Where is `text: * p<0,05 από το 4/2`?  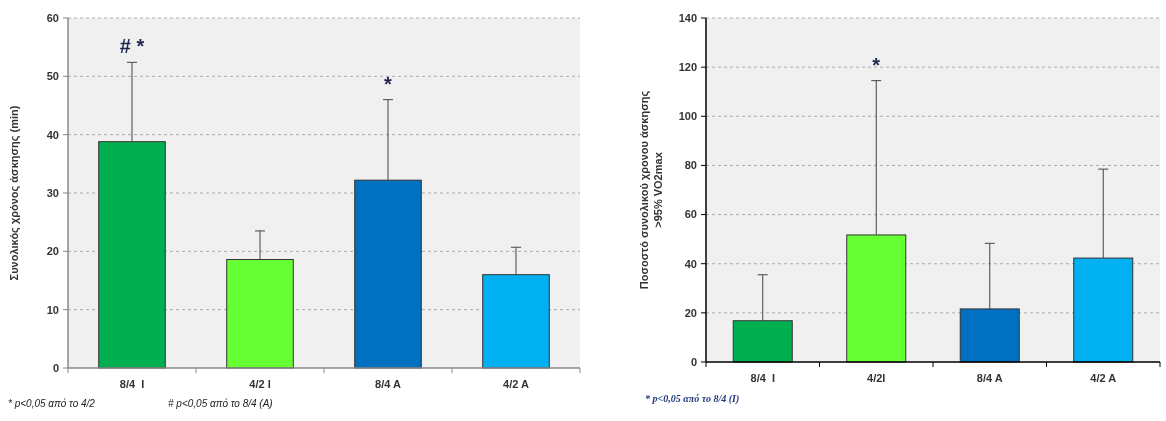 text: * p<0,05 από το 4/2 is located at coordinates (52, 403).